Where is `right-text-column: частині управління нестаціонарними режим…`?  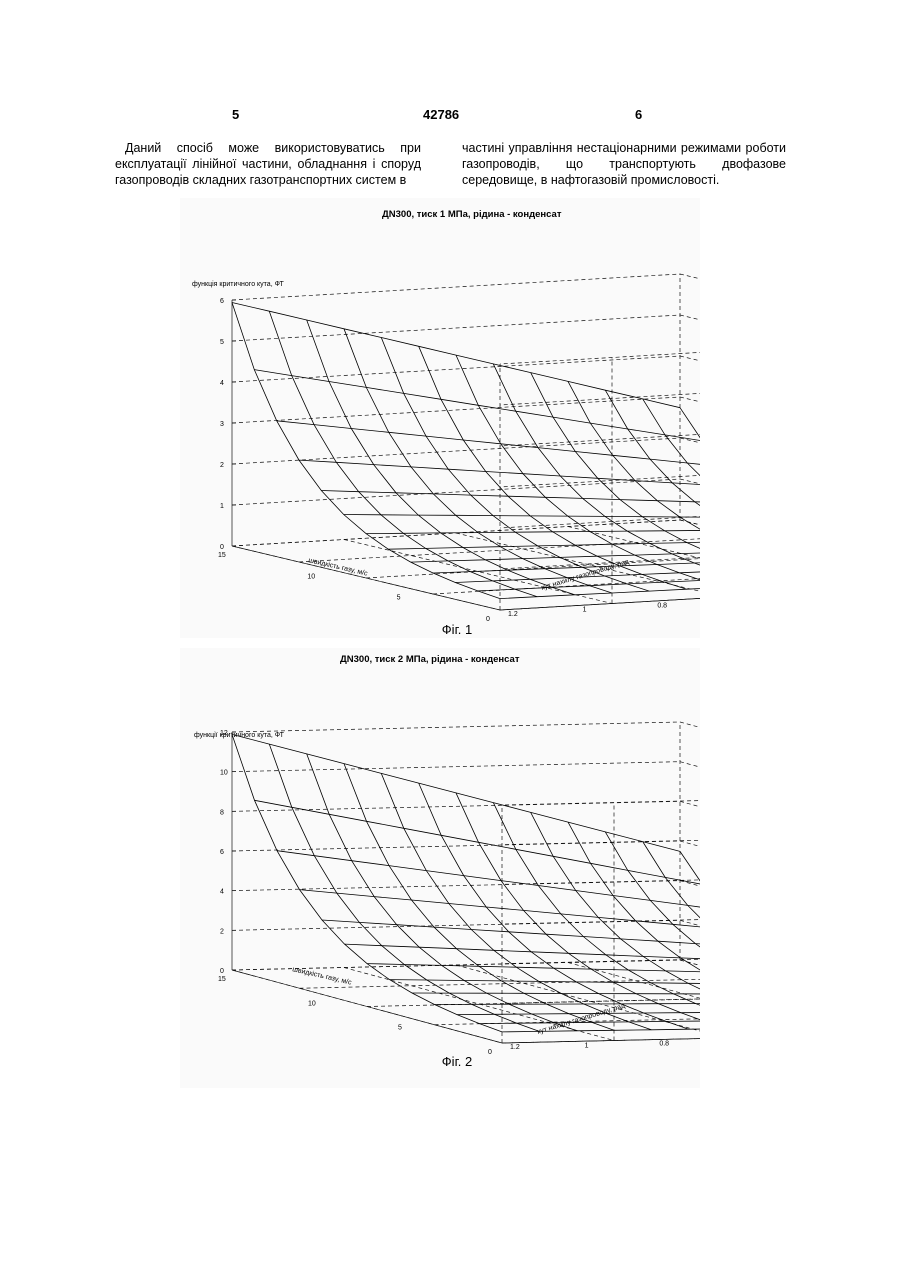 right-text-column: частині управління нестаціонарними режим… is located at coordinates (624, 164).